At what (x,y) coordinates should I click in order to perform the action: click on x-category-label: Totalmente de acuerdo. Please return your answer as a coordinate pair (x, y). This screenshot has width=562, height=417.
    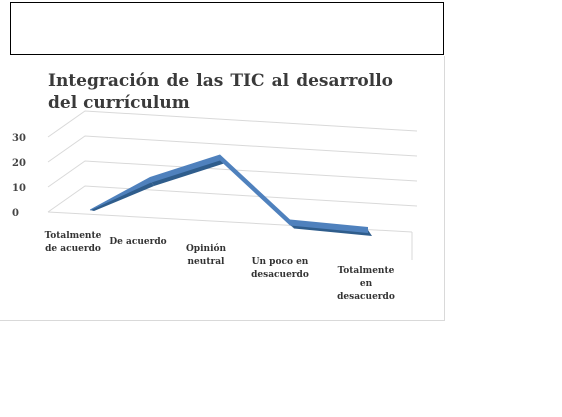
    Looking at the image, I should click on (73, 242).